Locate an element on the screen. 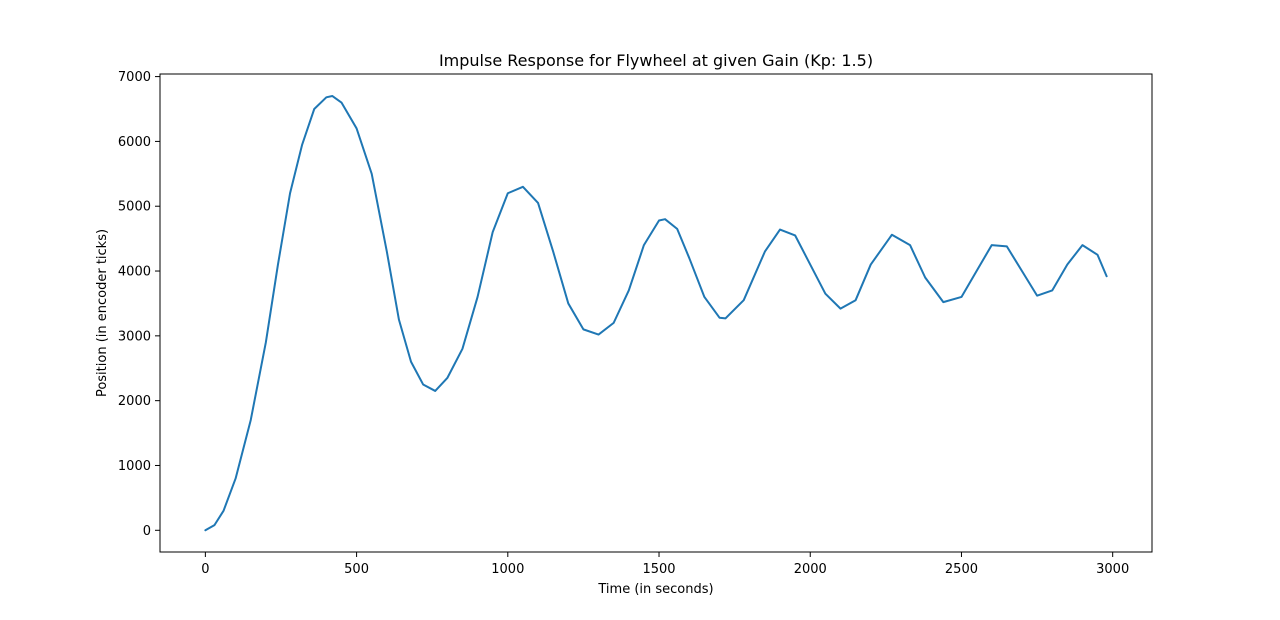 This screenshot has width=1280, height=620. y-axis: 0 1000 2000 3000 4000 5000 6000 7000 is located at coordinates (139, 304).